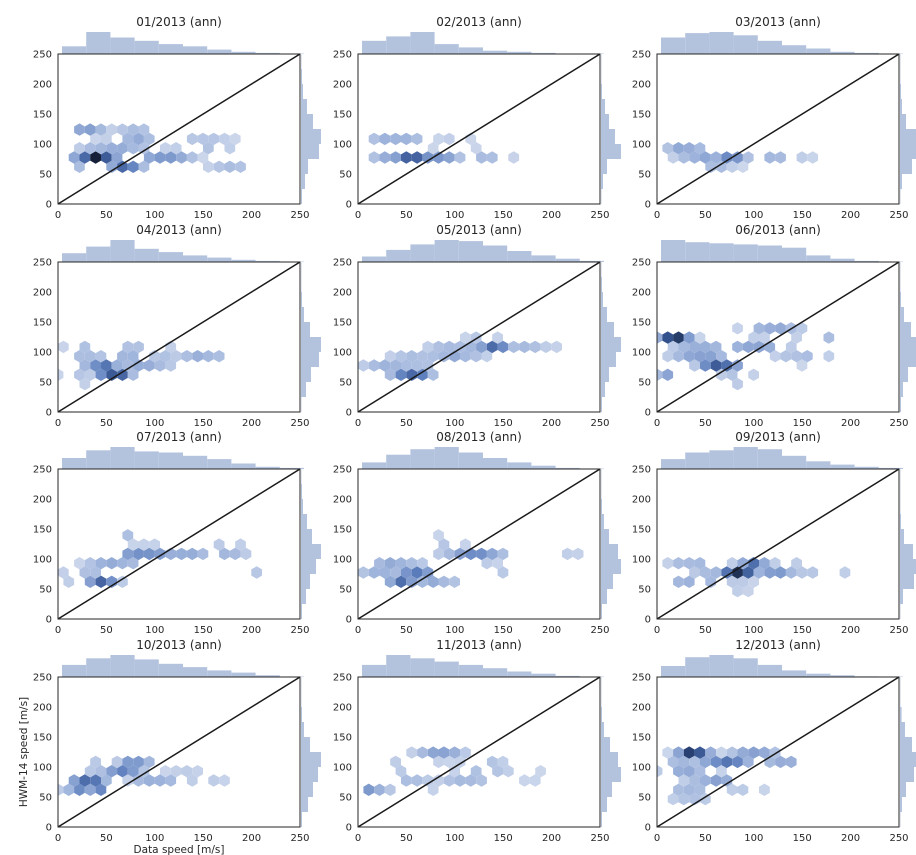 The width and height of the screenshot is (916, 855). What do you see at coordinates (170, 460) in the screenshot?
I see `panel-7-xhist-bar` at bounding box center [170, 460].